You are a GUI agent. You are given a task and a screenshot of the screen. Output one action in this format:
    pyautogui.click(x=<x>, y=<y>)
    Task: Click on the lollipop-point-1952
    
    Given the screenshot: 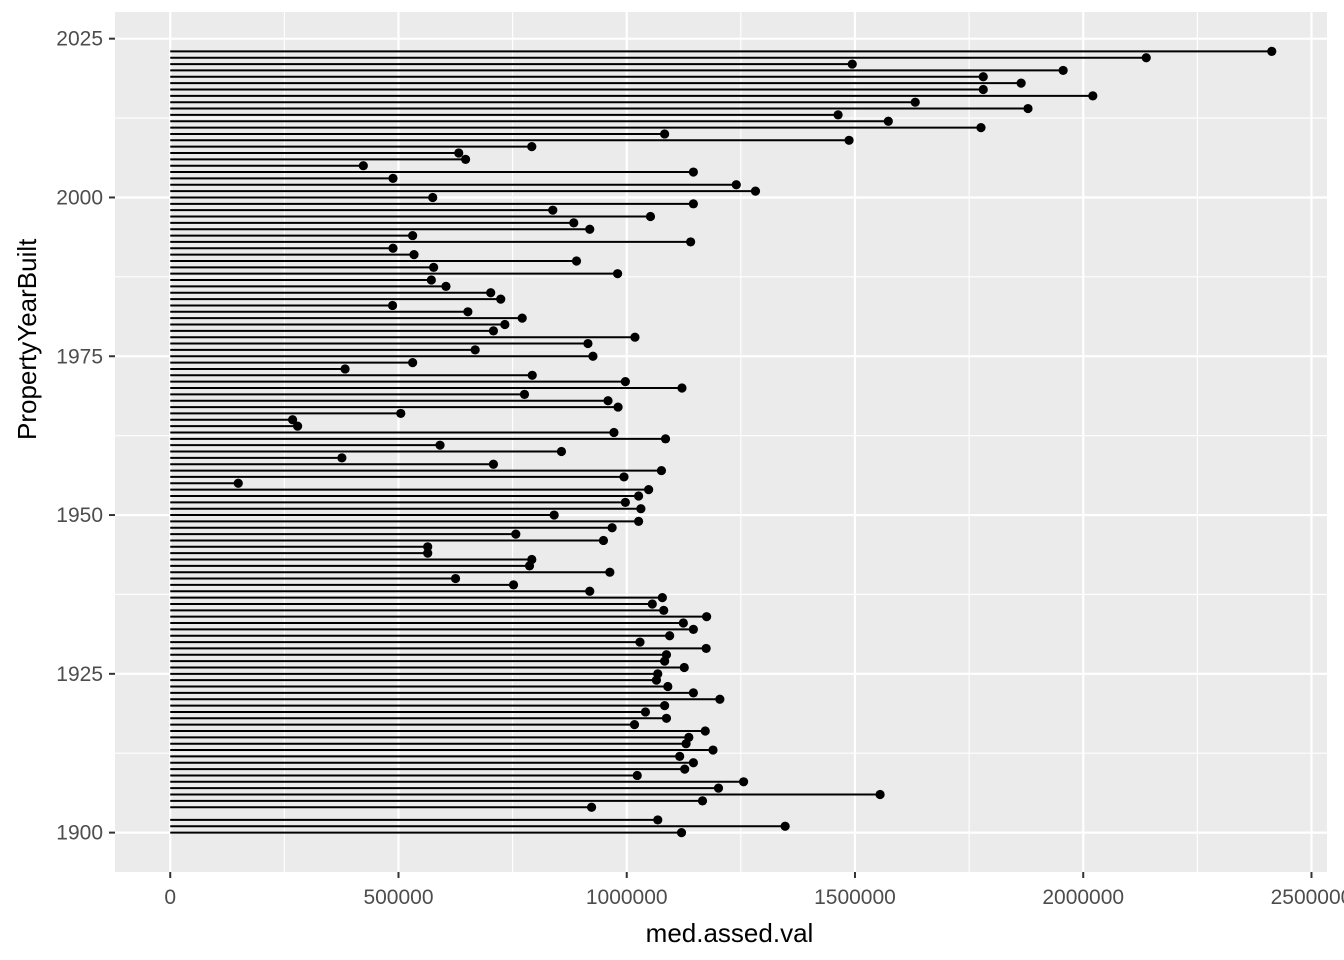 What is the action you would take?
    pyautogui.click(x=625, y=502)
    